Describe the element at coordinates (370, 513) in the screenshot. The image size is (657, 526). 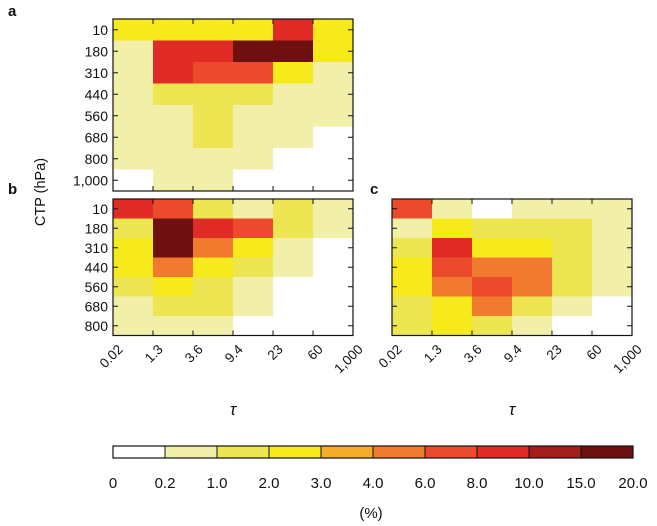
I see `colorbar-unit-label: (%)` at that location.